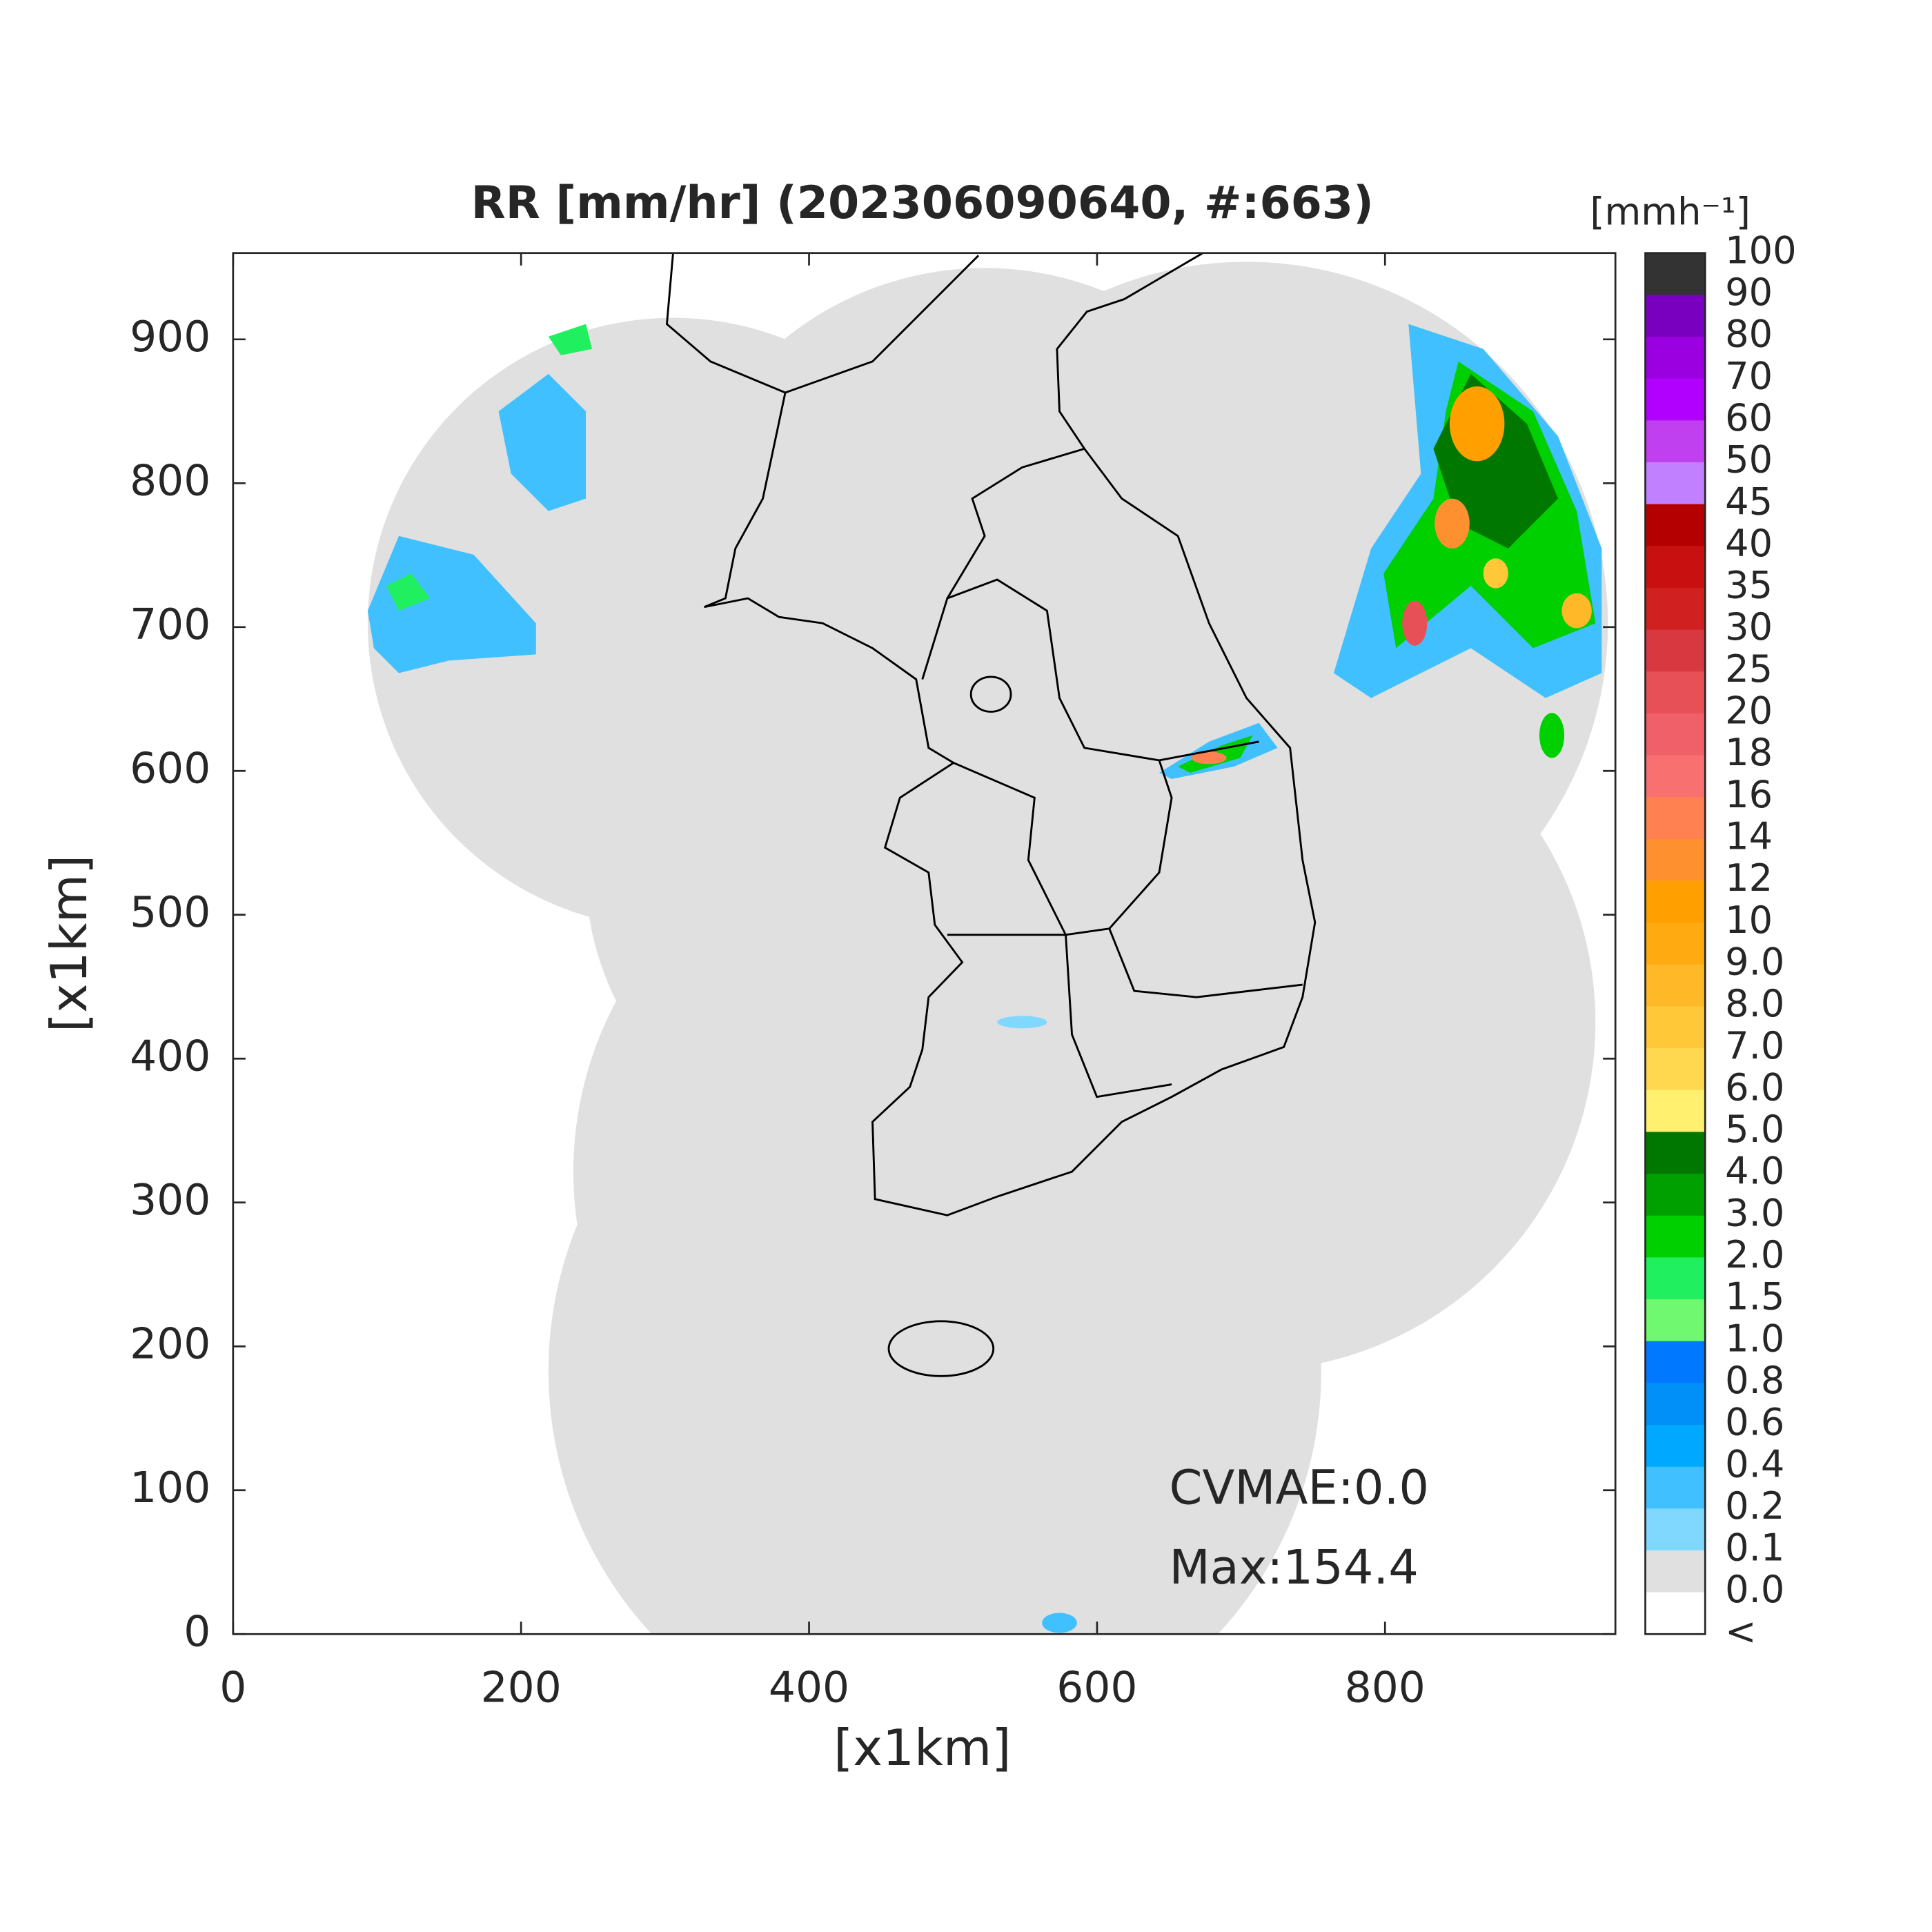 This screenshot has height=1932, width=1932. What do you see at coordinates (1754, 1171) in the screenshot?
I see `colorbar-label: 4.0` at bounding box center [1754, 1171].